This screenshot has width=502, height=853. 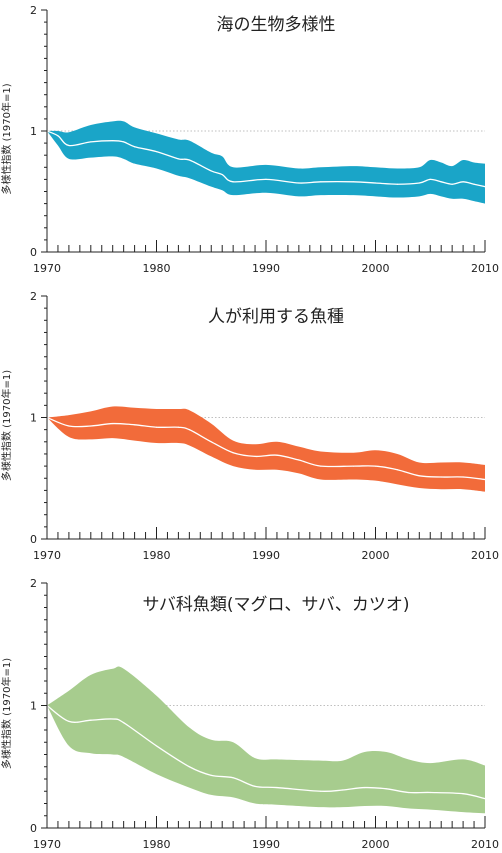 I want to click on index-line, so click(x=266, y=159).